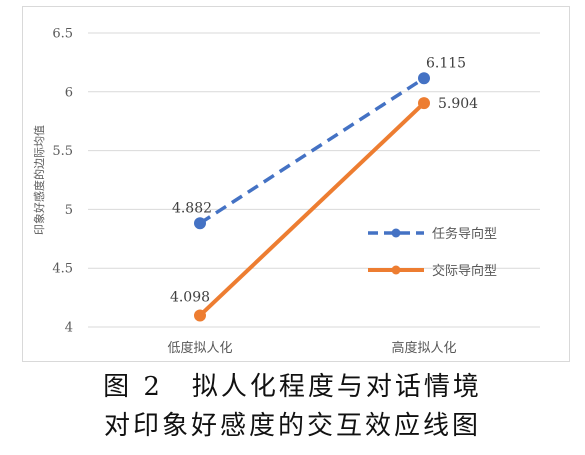  Describe the element at coordinates (464, 271) in the screenshot. I see `legend-label: 交际导向型` at that location.